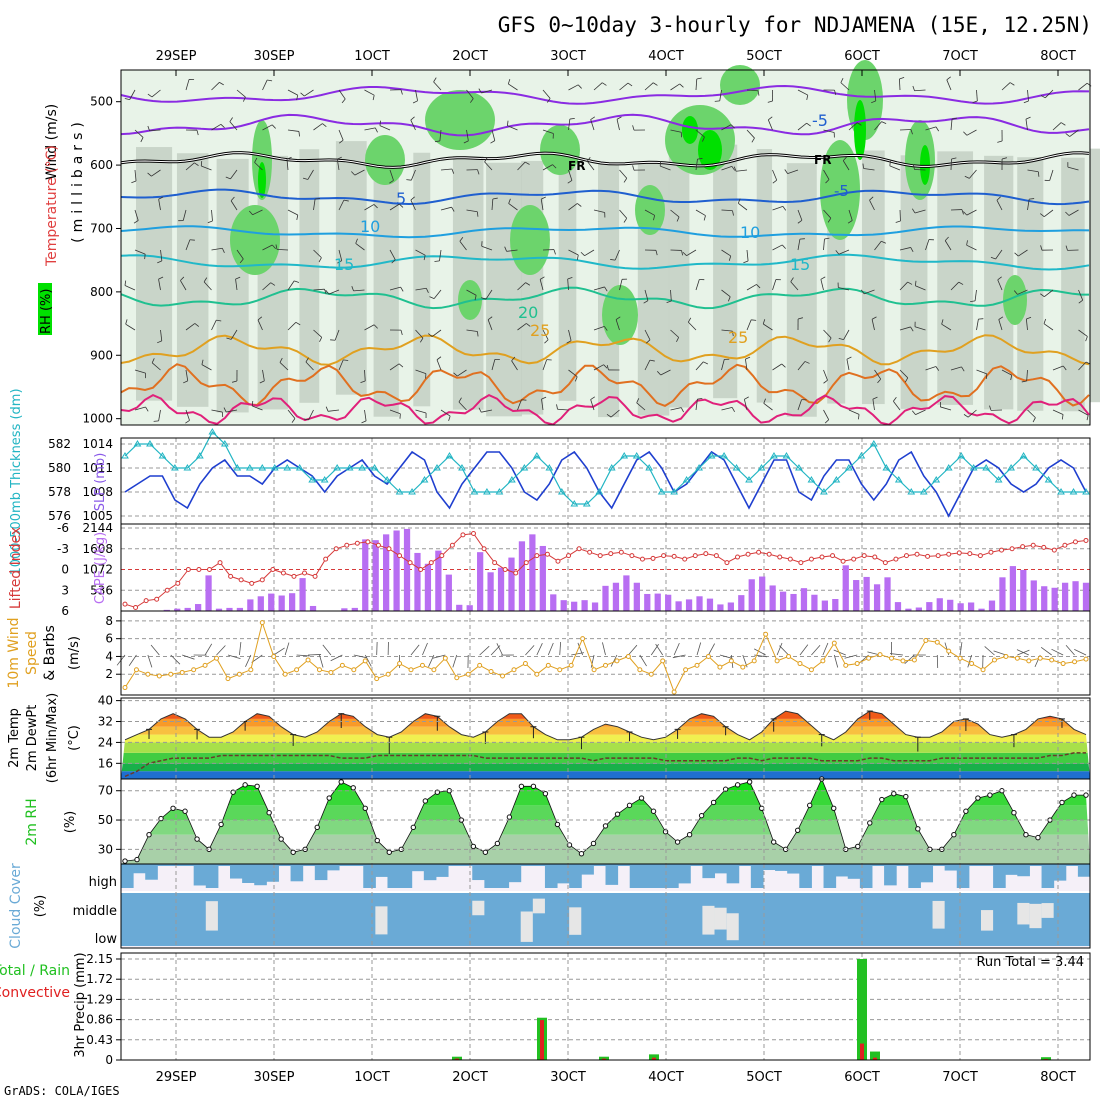 The image size is (1100, 1100). I want to click on cloud-middle-label: middle, so click(95, 911).